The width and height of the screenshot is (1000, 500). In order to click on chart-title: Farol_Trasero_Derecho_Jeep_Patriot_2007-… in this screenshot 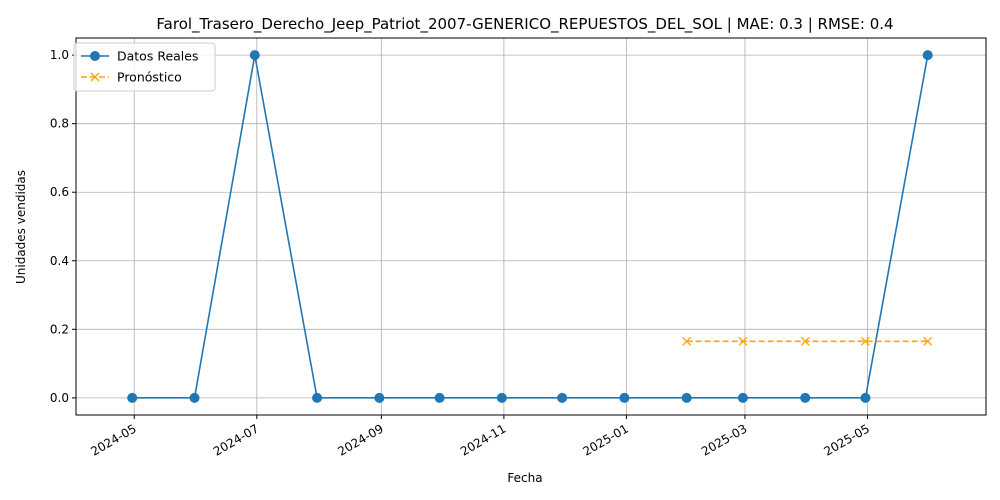, I will do `click(524, 24)`.